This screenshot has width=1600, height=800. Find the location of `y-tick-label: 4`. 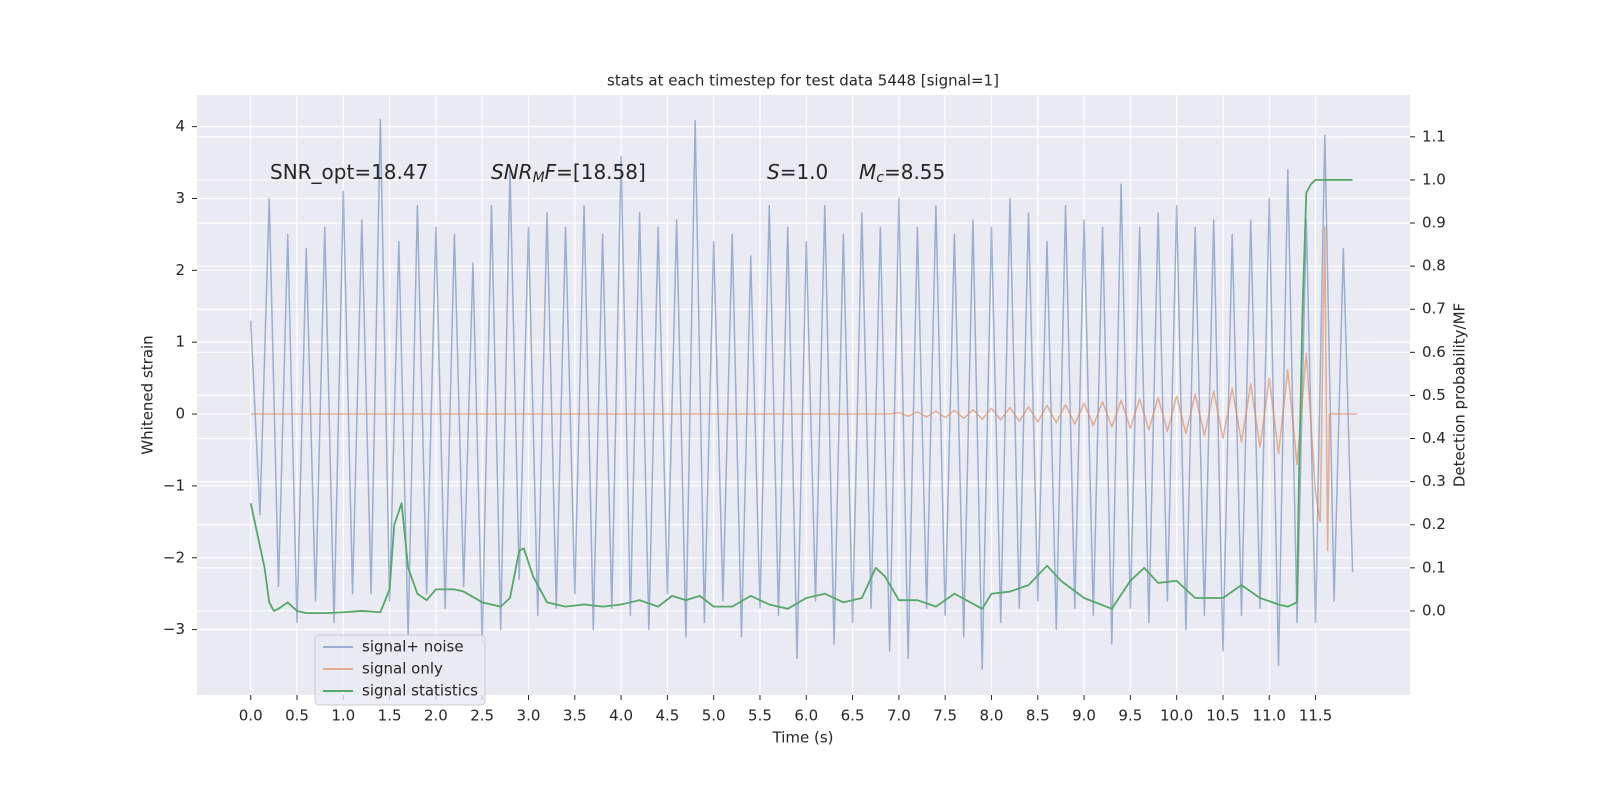

y-tick-label: 4 is located at coordinates (180, 126).